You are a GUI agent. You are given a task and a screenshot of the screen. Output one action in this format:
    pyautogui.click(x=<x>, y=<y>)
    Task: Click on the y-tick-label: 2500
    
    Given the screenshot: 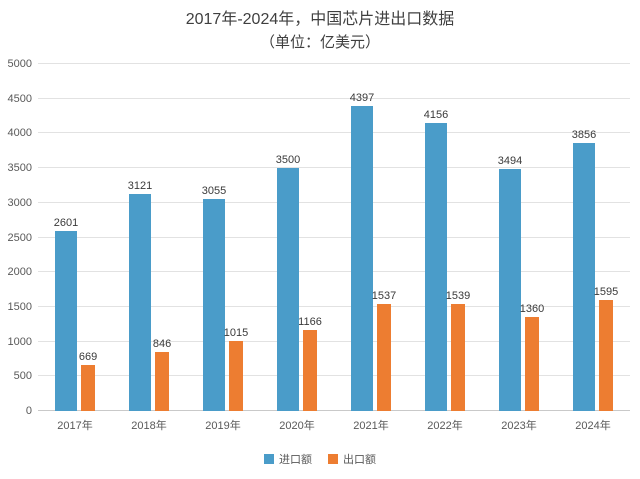 What is the action you would take?
    pyautogui.click(x=19, y=237)
    